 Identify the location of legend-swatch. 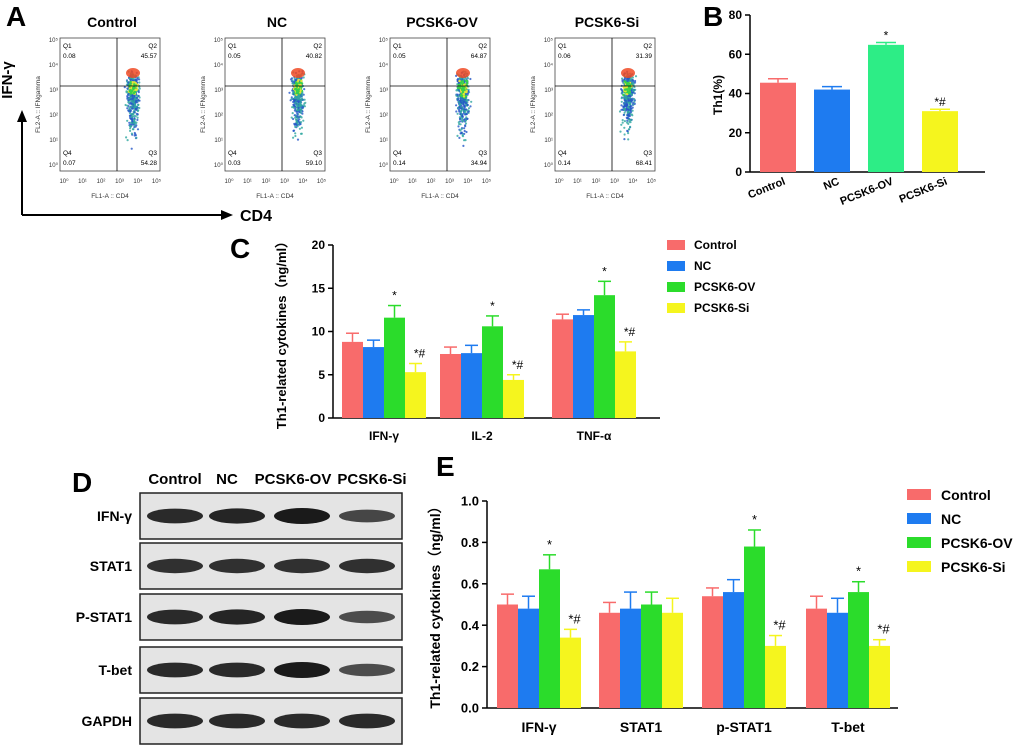
(676, 308).